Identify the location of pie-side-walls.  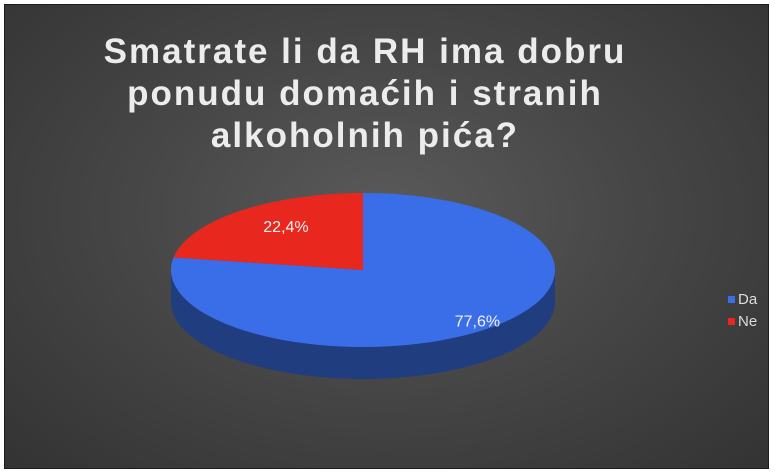
(363, 324).